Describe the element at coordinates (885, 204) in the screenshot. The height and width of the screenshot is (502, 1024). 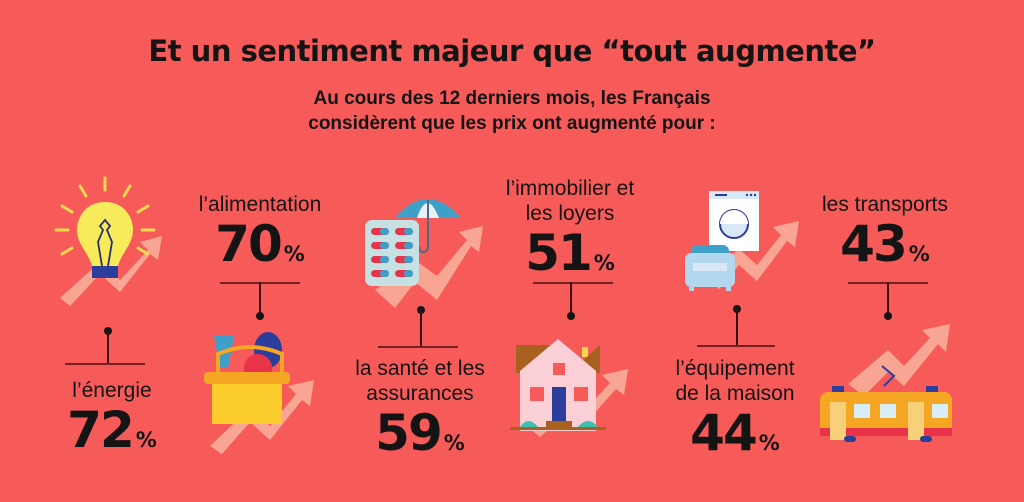
I see `stat-label: les transports` at that location.